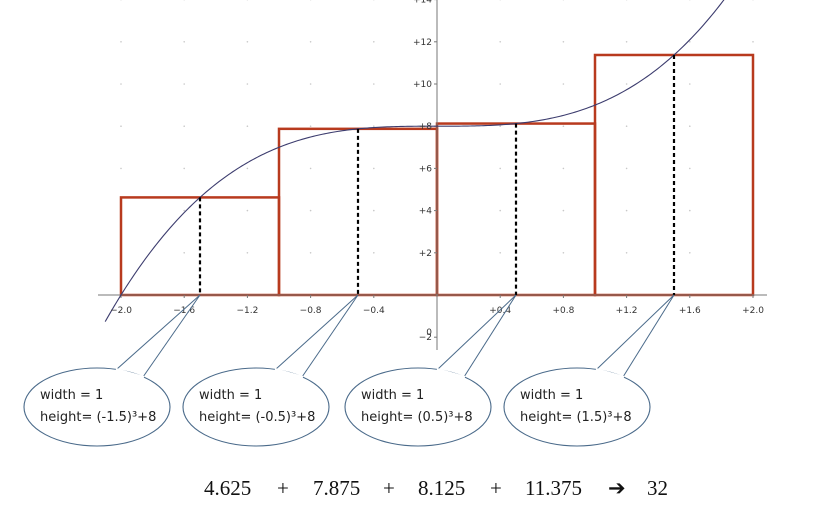 The width and height of the screenshot is (819, 516). I want to click on origin-label: 0, so click(429, 333).